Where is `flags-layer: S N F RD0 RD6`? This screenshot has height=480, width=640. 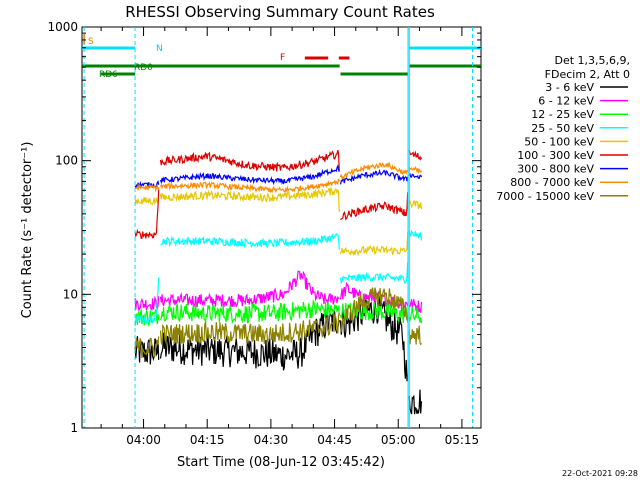 flags-layer: S N F RD0 RD6 is located at coordinates (281, 58).